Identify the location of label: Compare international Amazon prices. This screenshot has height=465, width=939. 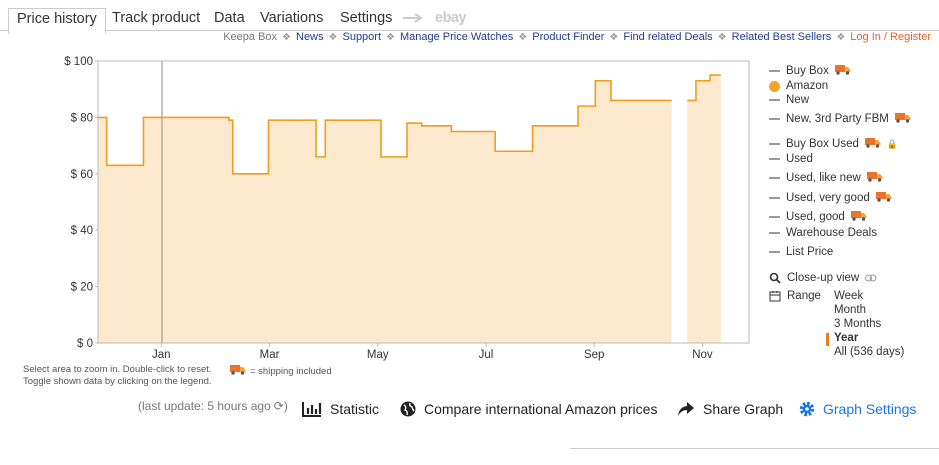
(541, 409).